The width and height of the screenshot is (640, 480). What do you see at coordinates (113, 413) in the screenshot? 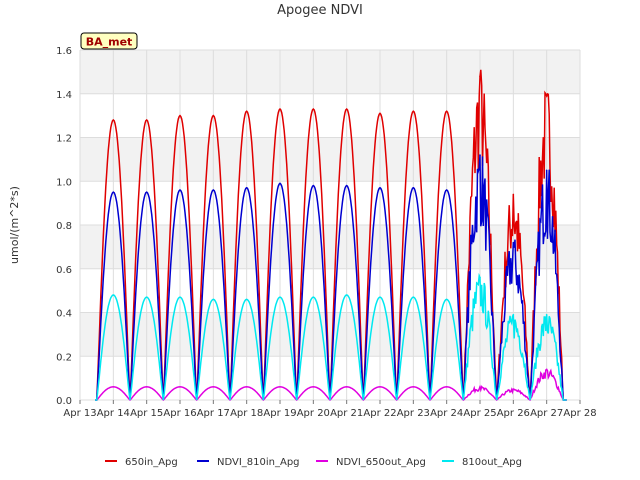
I see `x-tick-label: Apr 14` at bounding box center [113, 413].